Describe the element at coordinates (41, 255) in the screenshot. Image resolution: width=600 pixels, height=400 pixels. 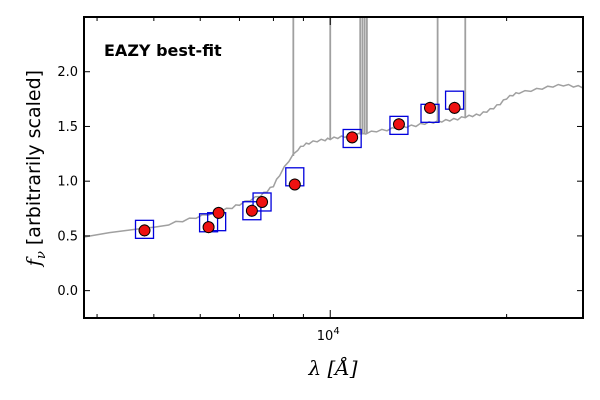
I see `y-axis-subscript: ν` at that location.